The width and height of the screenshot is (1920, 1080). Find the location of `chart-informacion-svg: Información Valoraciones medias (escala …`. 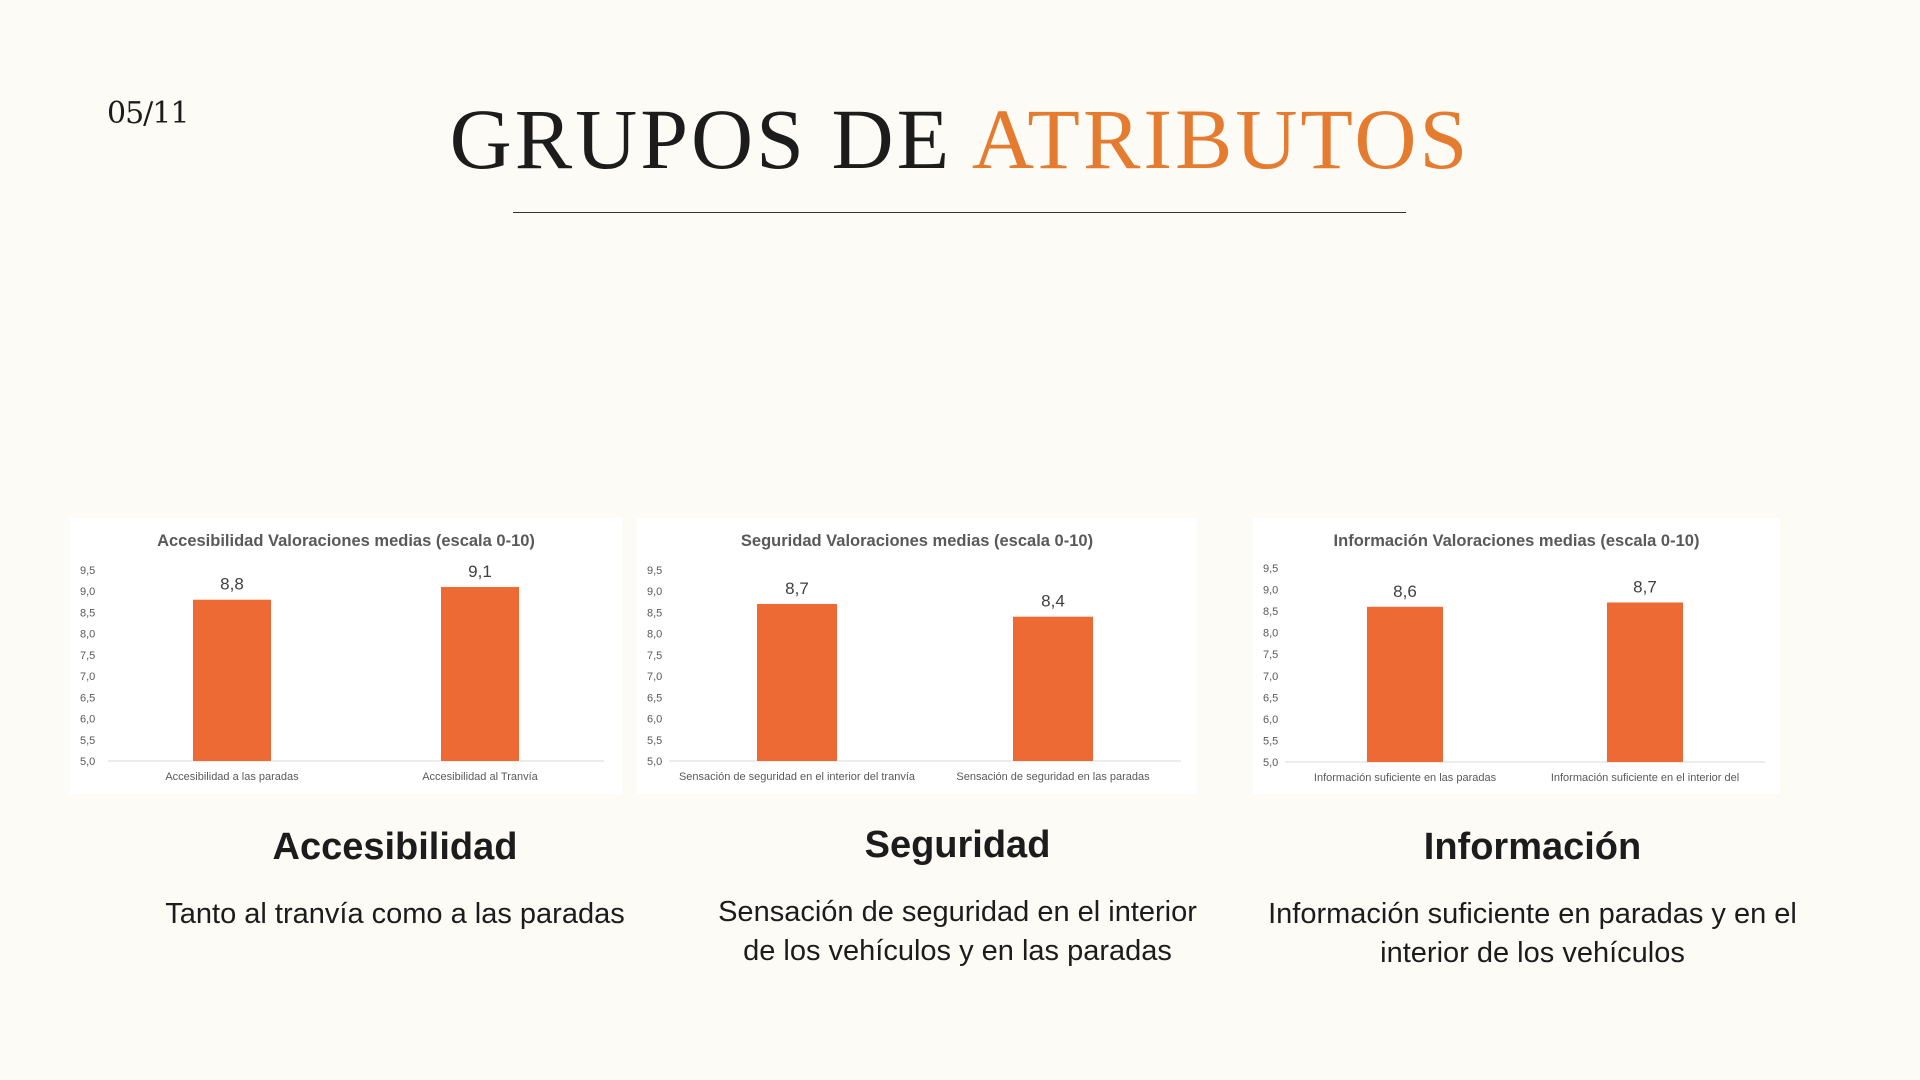

chart-informacion-svg: Información Valoraciones medias (escala … is located at coordinates (1514, 658).